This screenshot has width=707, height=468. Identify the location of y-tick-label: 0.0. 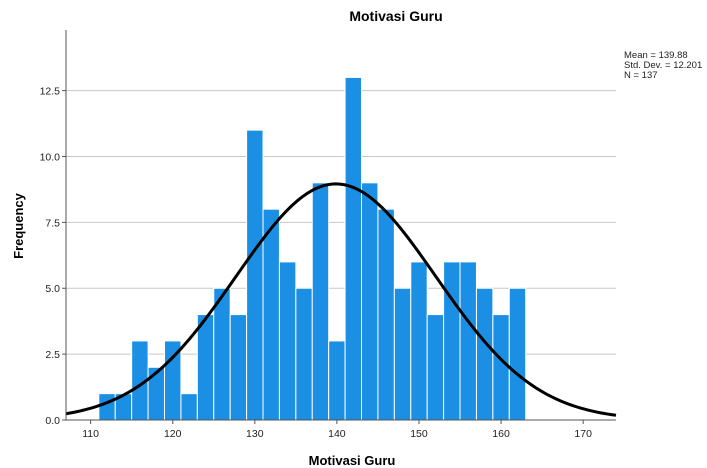
(52, 421).